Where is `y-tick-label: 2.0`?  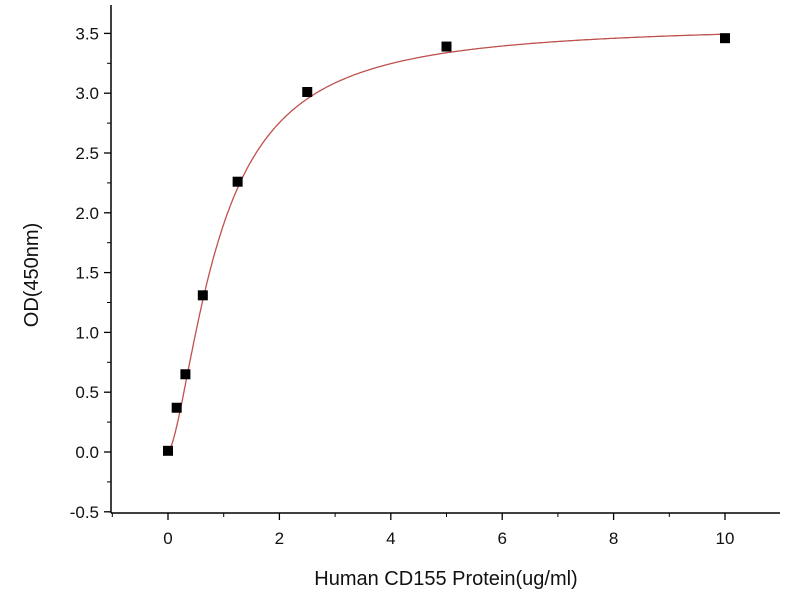
y-tick-label: 2.0 is located at coordinates (87, 213).